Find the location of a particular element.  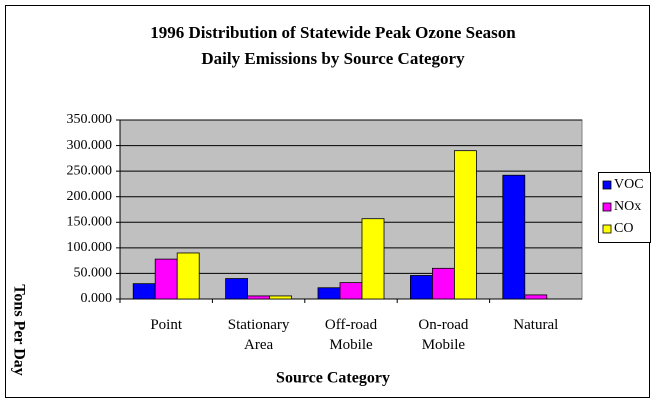

y-tick-label: 200.000 is located at coordinates (90, 196).